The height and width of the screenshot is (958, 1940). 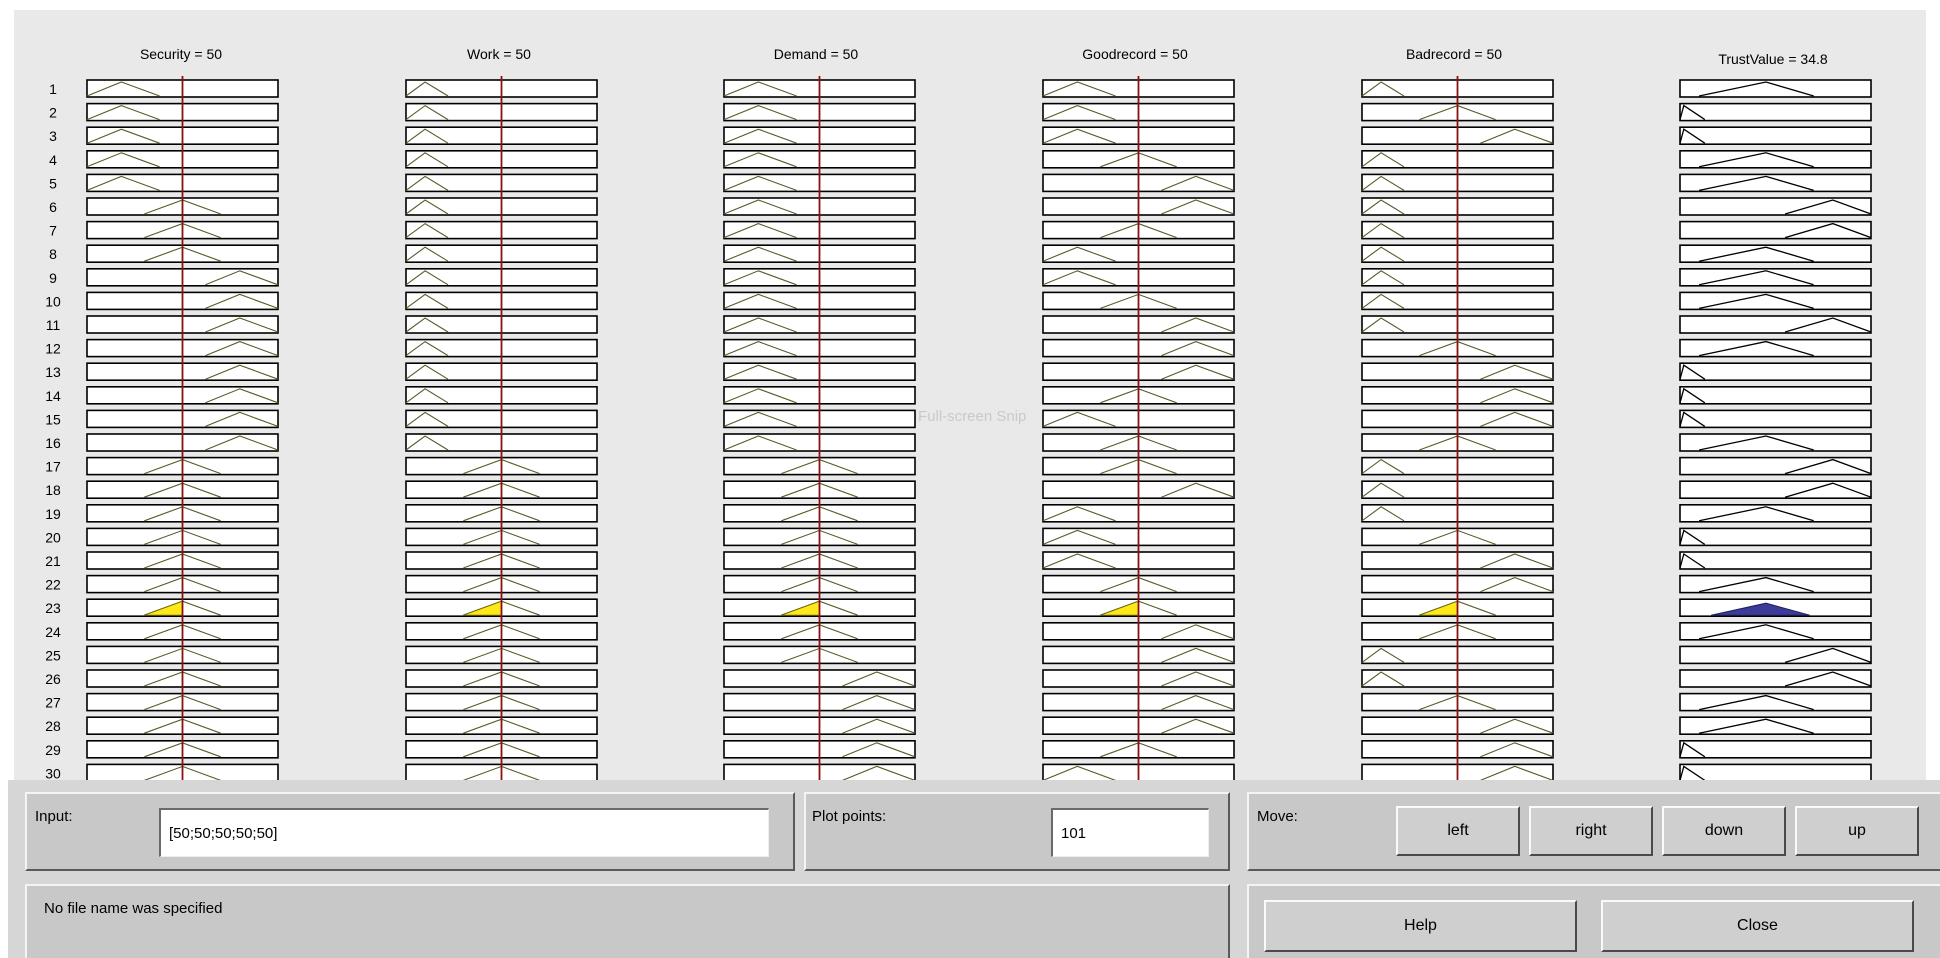 I want to click on close-button: Close, so click(x=1757, y=926).